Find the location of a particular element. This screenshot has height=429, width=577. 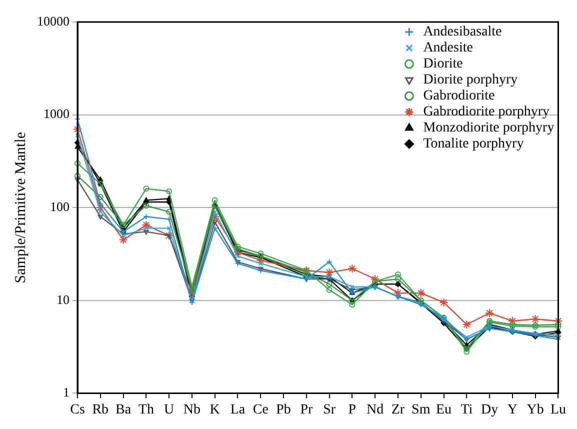

legend-label: Tonalite porphyry is located at coordinates (473, 144).